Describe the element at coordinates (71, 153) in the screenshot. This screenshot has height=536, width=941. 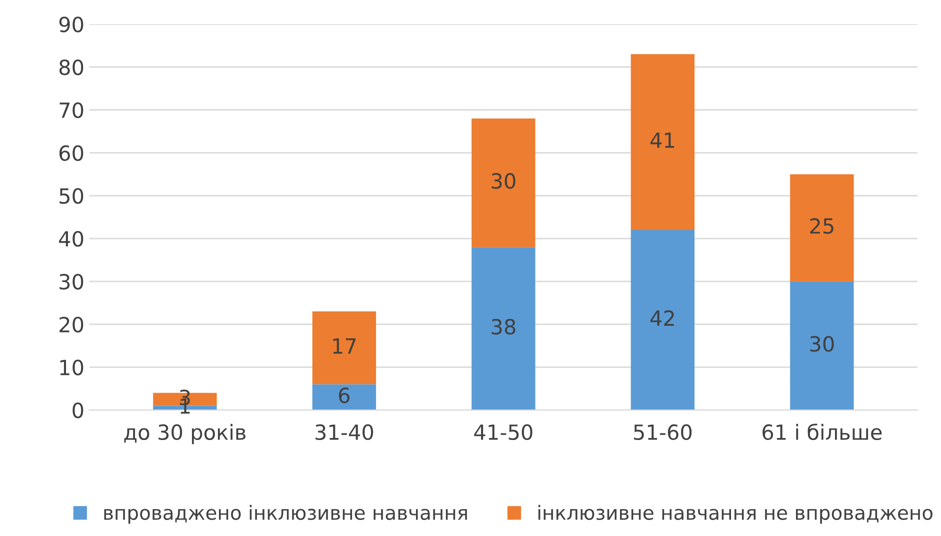
I see `y-tick-label: 60` at that location.